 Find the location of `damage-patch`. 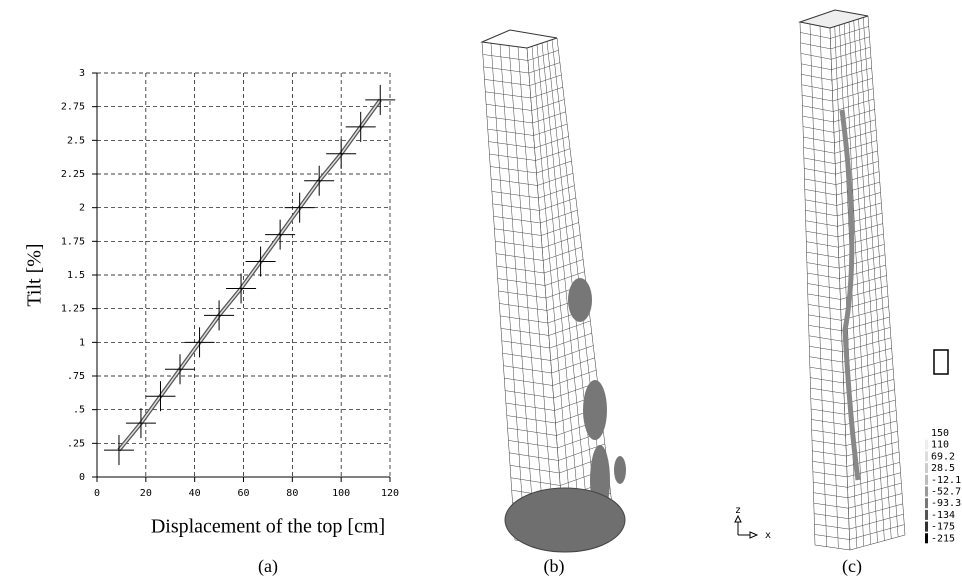

damage-patch is located at coordinates (620, 470).